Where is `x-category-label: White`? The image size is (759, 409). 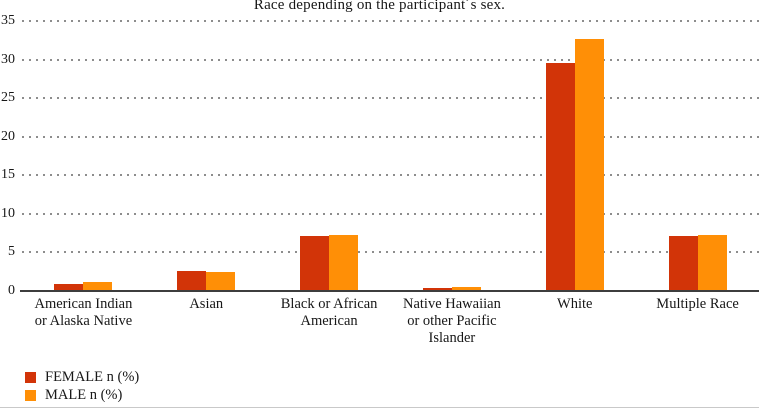 x-category-label: White is located at coordinates (575, 304).